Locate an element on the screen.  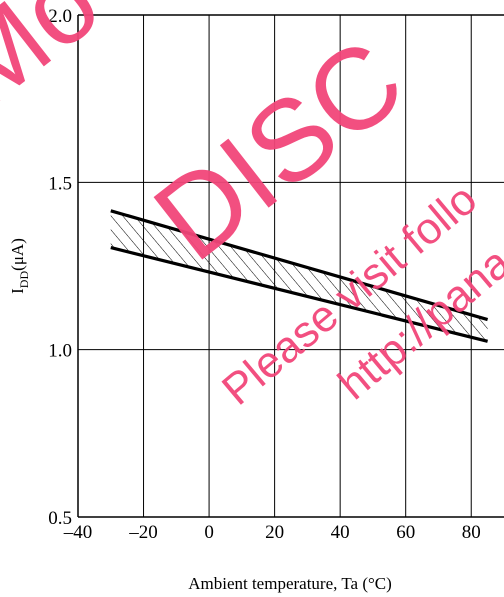
watermark-text-1: Mo is located at coordinates (60, 65).